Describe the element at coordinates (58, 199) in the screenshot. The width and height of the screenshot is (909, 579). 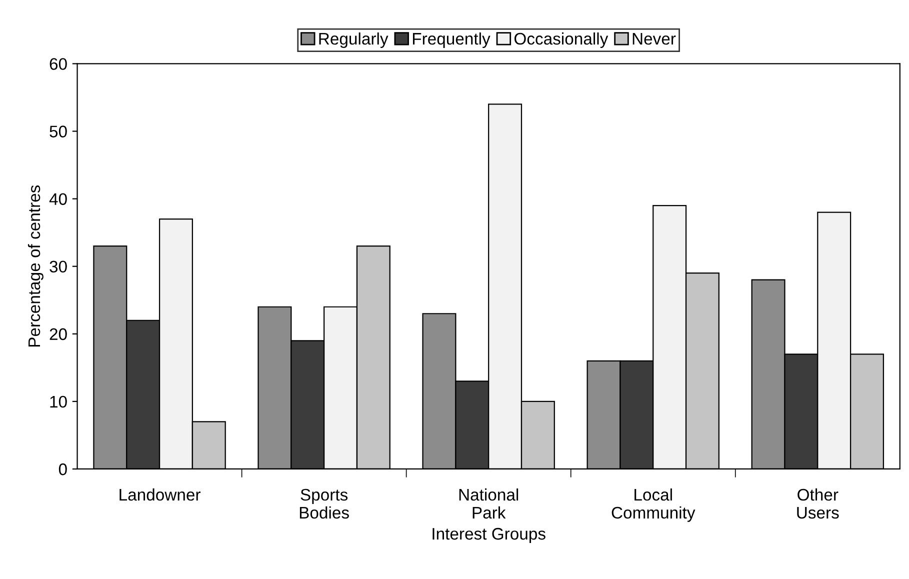
I see `y-tick-label: 40` at that location.